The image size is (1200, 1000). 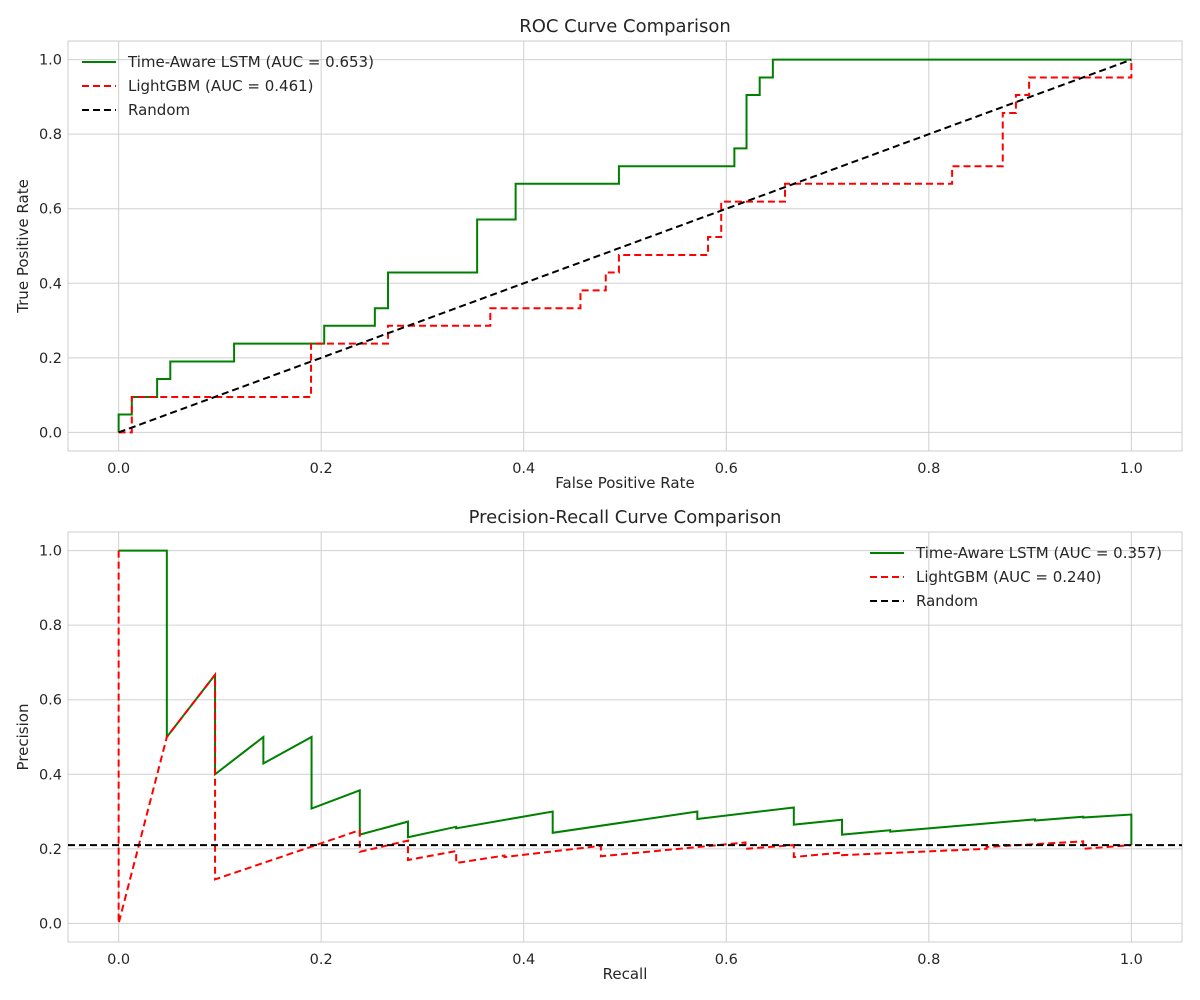 What do you see at coordinates (1009, 577) in the screenshot?
I see `legend-label: LightGBM (AUC = 0.240)` at bounding box center [1009, 577].